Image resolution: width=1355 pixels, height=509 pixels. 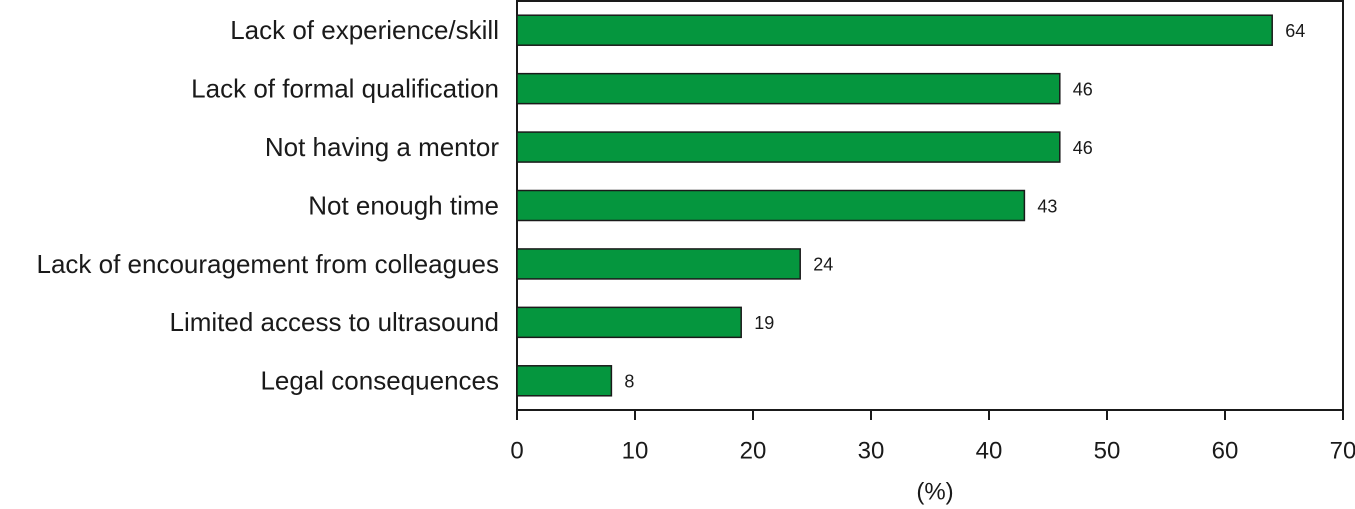 I want to click on x-tick-label: 70, so click(x=1342, y=450).